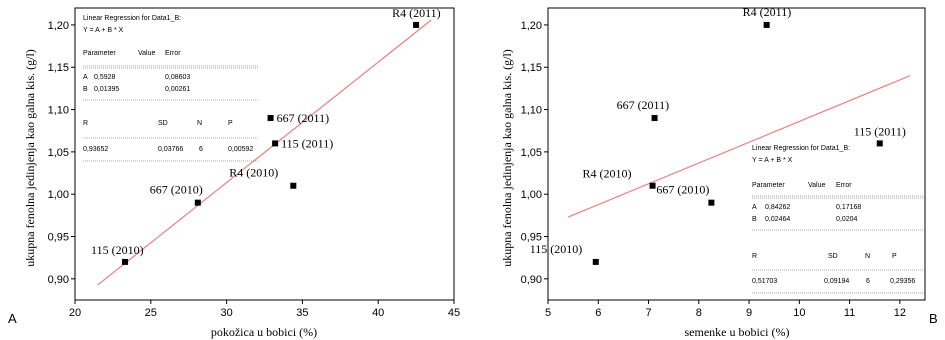 The width and height of the screenshot is (945, 340). Describe the element at coordinates (737, 332) in the screenshot. I see `x-axis-title: semenke u bobici (%)` at that location.